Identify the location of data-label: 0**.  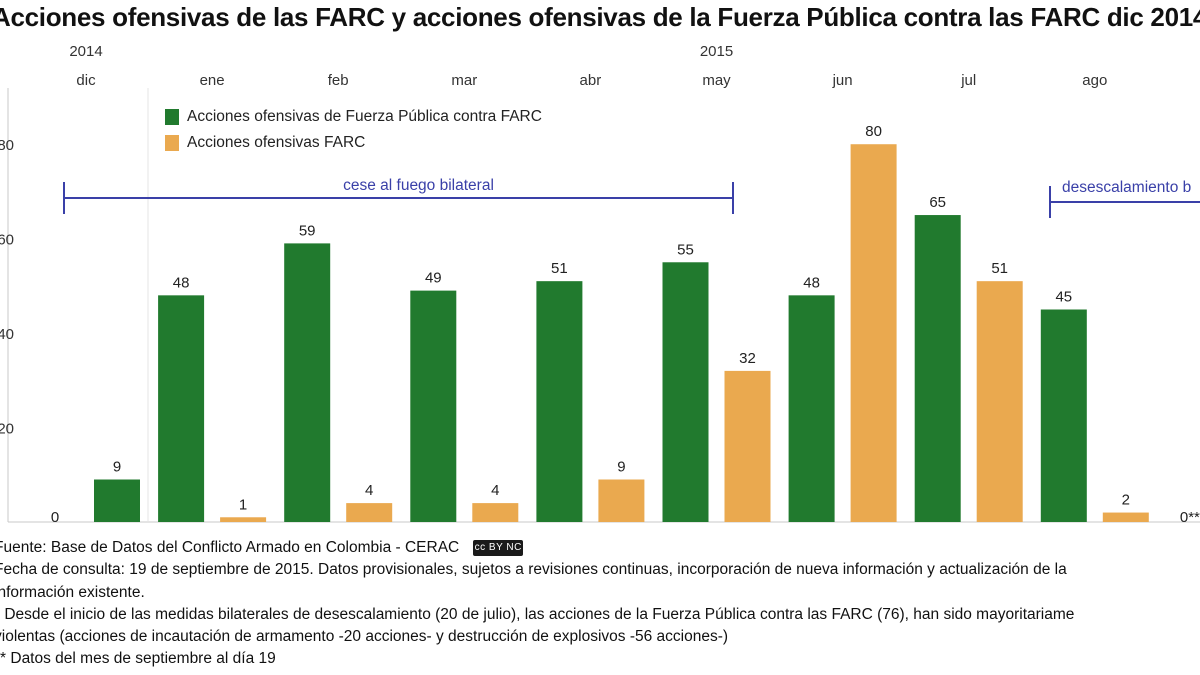
(1190, 517).